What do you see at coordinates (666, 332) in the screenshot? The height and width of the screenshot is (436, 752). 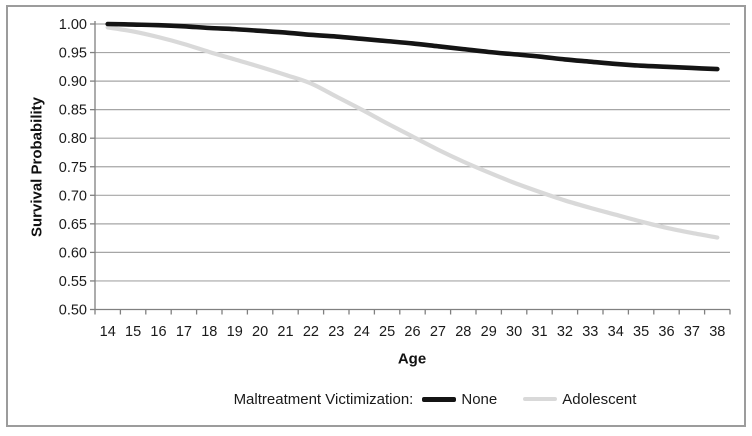 I see `x-tick-label: 36` at bounding box center [666, 332].